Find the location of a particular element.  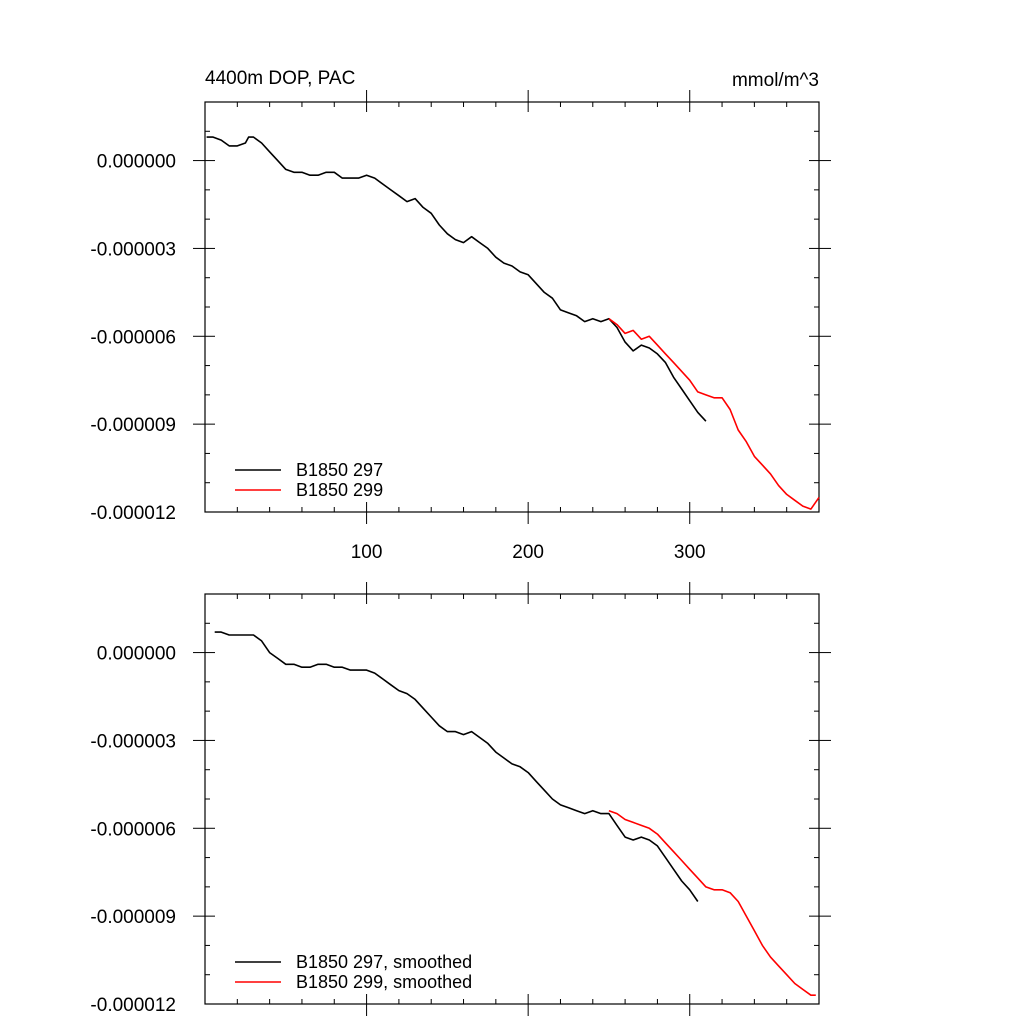

x-tick-label: 200 is located at coordinates (528, 552).